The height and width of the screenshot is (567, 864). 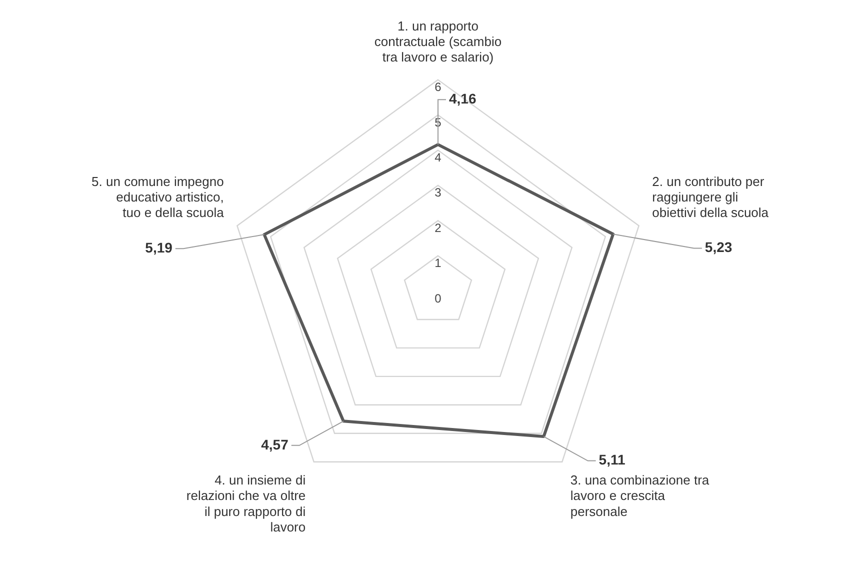 I want to click on spoke-label: 1. un rapporto contractuale (scambio tra lavoro e salario), so click(x=438, y=41).